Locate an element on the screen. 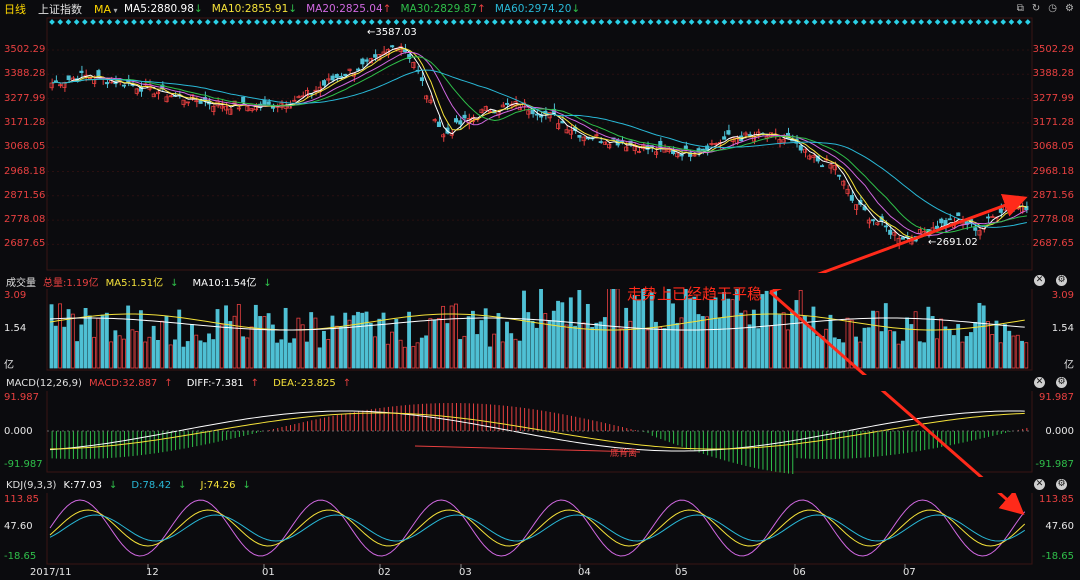 The height and width of the screenshot is (580, 1080). volume-axis-unit: 亿 is located at coordinates (9, 365).